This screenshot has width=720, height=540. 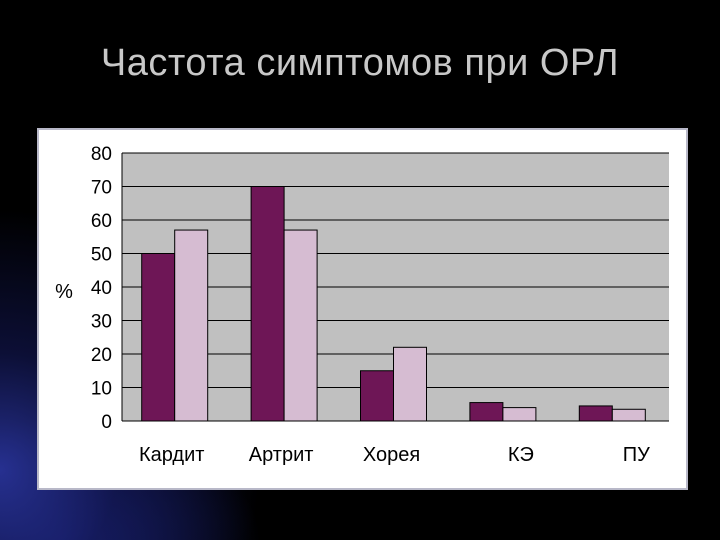 I want to click on y-tick-label: 20, so click(x=101, y=355).